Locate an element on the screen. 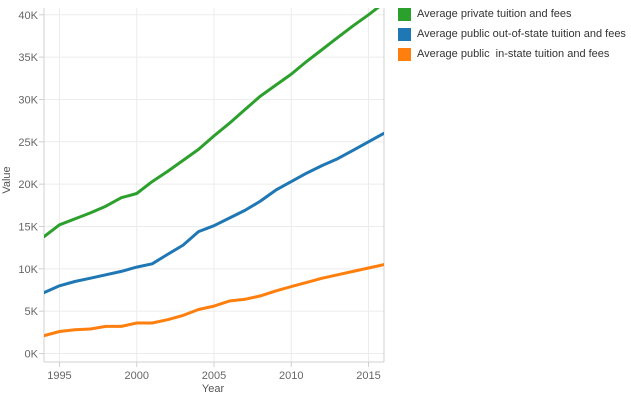 The width and height of the screenshot is (631, 401). legend-item: Average private tuition and fees is located at coordinates (512, 14).